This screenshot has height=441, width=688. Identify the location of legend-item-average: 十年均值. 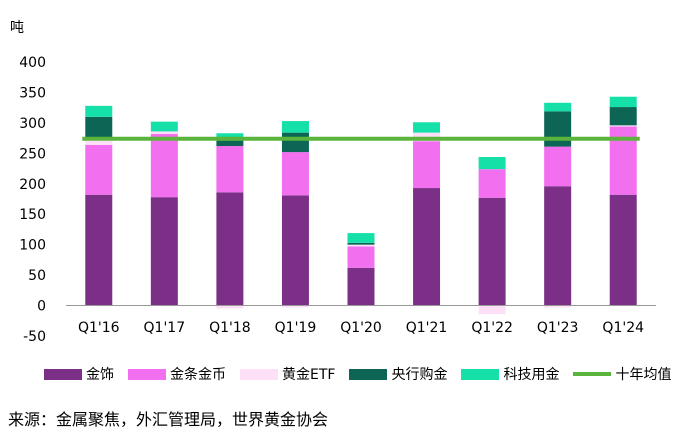
(622, 374).